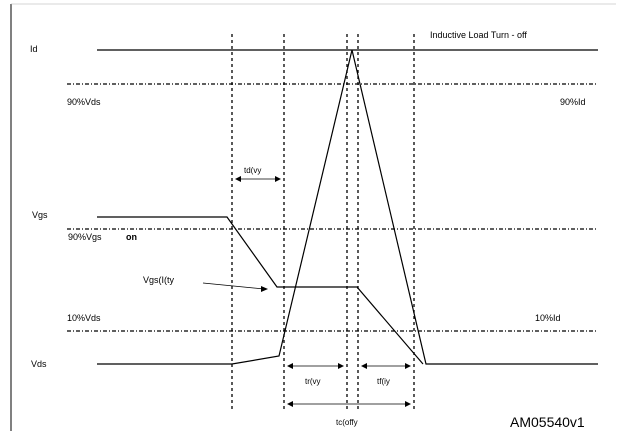  What do you see at coordinates (547, 422) in the screenshot?
I see `figure-code: AM05540v1` at bounding box center [547, 422].